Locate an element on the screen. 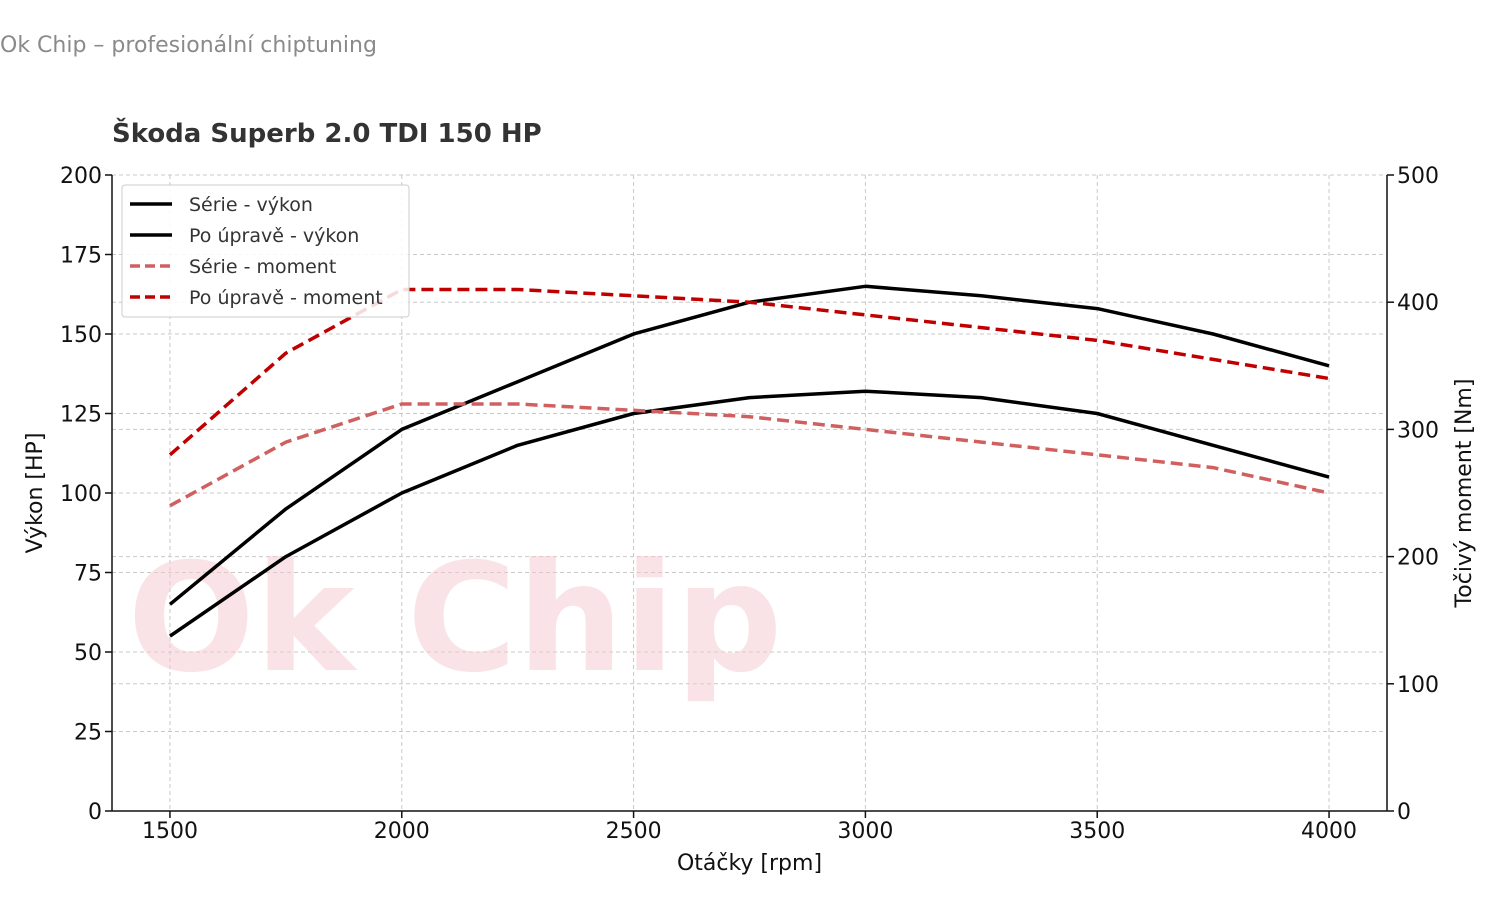 Image resolution: width=1500 pixels, height=900 pixels. x-axis-label: Otáčky [rpm] is located at coordinates (749, 863).